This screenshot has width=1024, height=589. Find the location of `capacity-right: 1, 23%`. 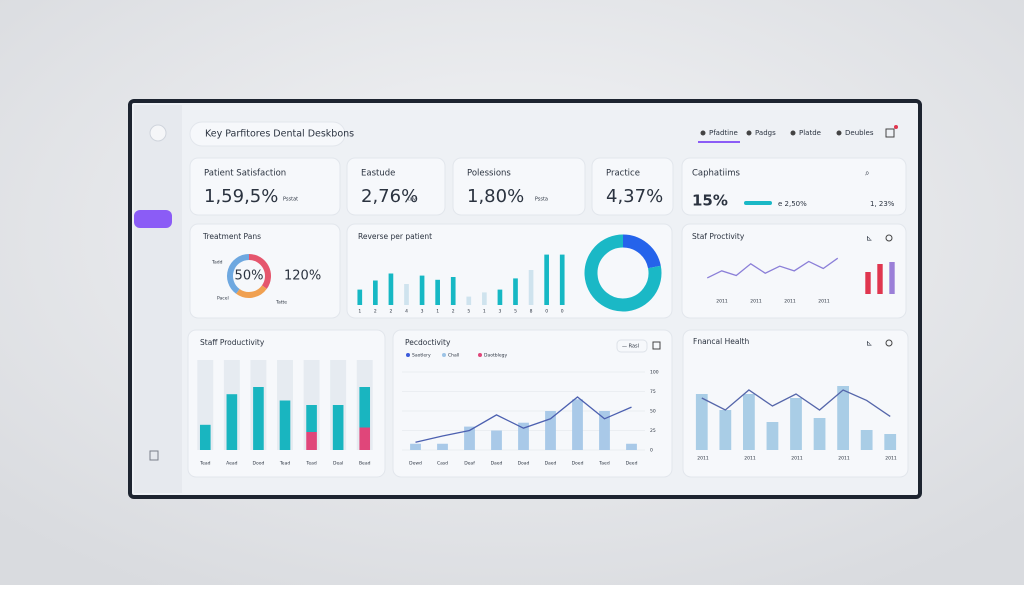

capacity-right: 1, 23% is located at coordinates (882, 204).